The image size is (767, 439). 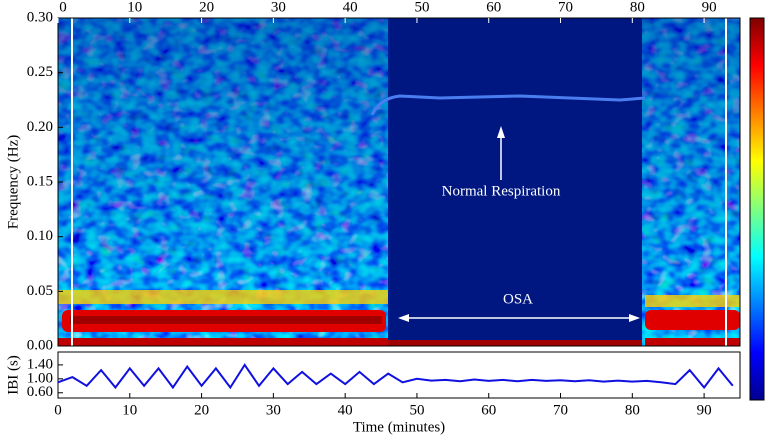 I want to click on y-tick-label: 0.25, so click(x=40, y=72).